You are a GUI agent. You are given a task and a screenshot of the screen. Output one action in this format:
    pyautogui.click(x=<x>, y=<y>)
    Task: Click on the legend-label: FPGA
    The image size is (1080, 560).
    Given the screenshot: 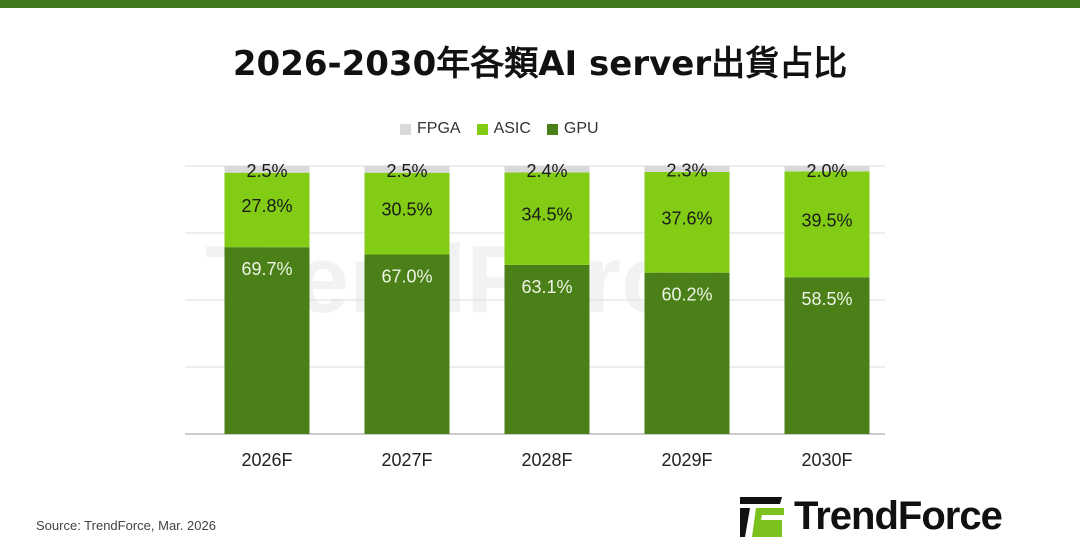 What is the action you would take?
    pyautogui.click(x=439, y=128)
    